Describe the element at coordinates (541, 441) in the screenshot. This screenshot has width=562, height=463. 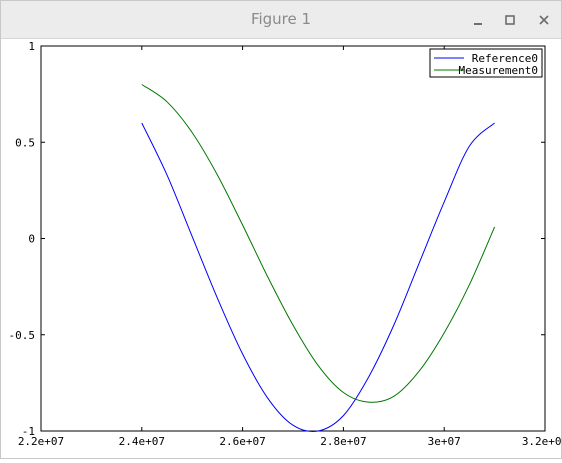
I see `x-tick-label: 3.2e+07` at that location.